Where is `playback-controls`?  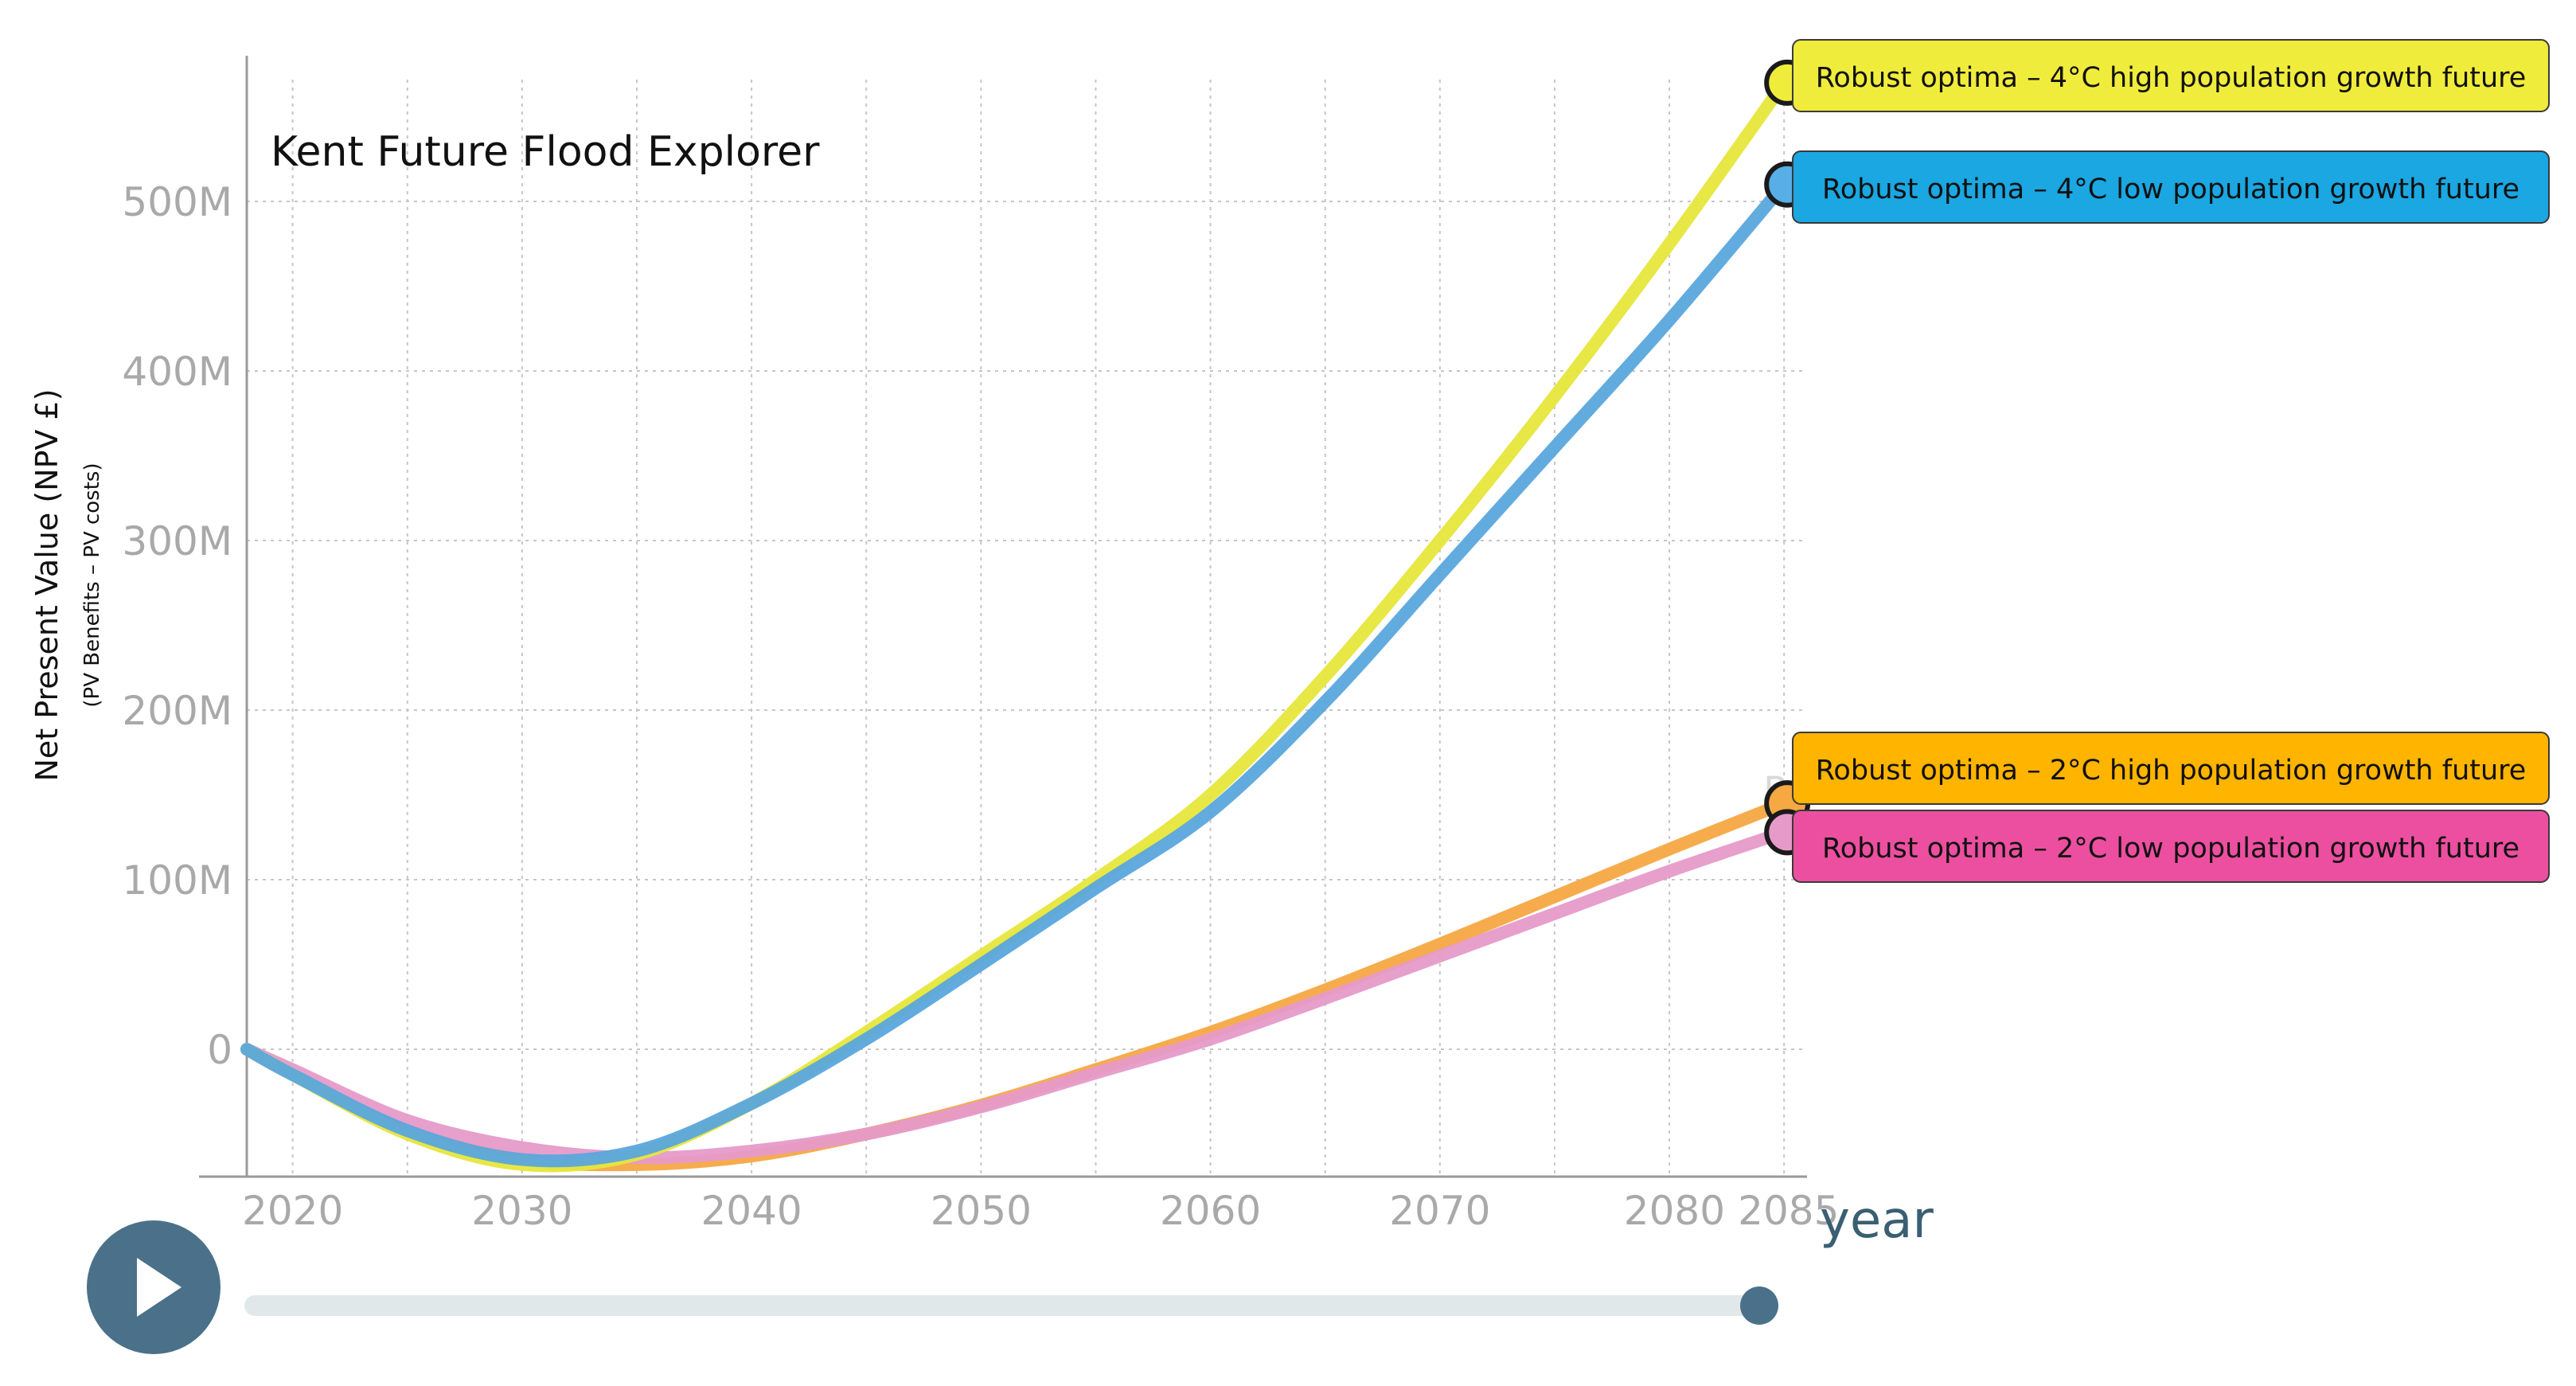
playback-controls is located at coordinates (932, 1287).